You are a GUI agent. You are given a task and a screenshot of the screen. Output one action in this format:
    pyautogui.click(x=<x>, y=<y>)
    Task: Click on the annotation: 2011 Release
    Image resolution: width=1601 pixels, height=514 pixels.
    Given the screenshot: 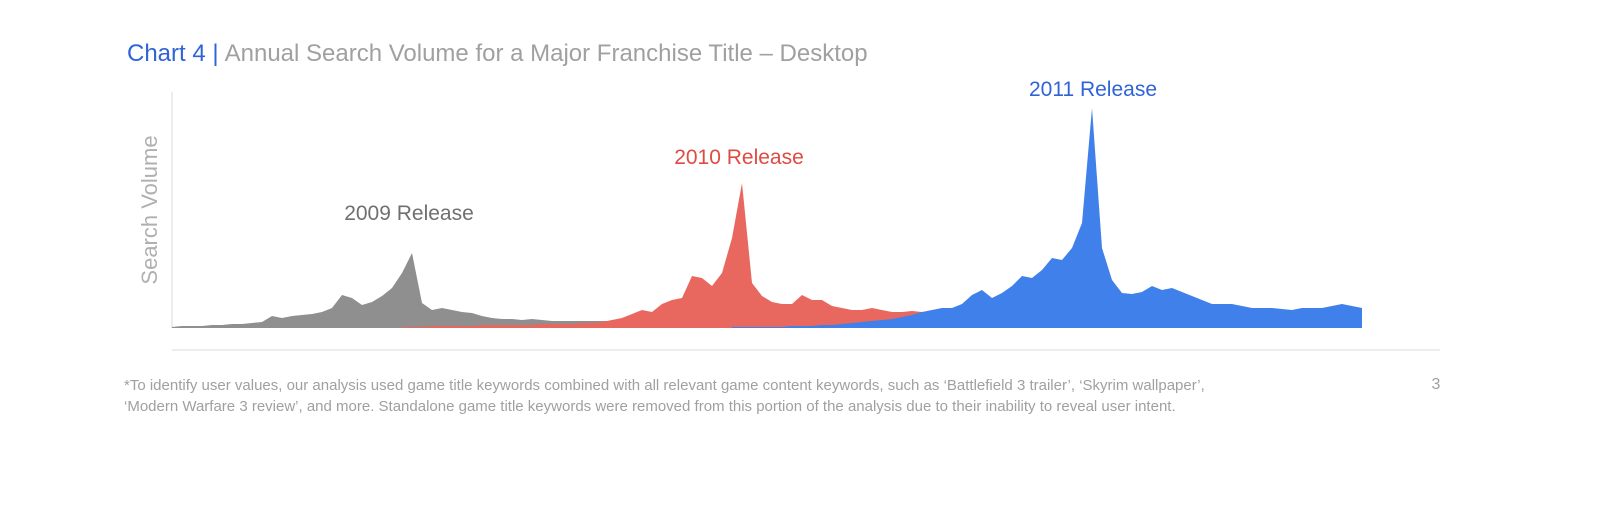 What is the action you would take?
    pyautogui.click(x=1093, y=89)
    